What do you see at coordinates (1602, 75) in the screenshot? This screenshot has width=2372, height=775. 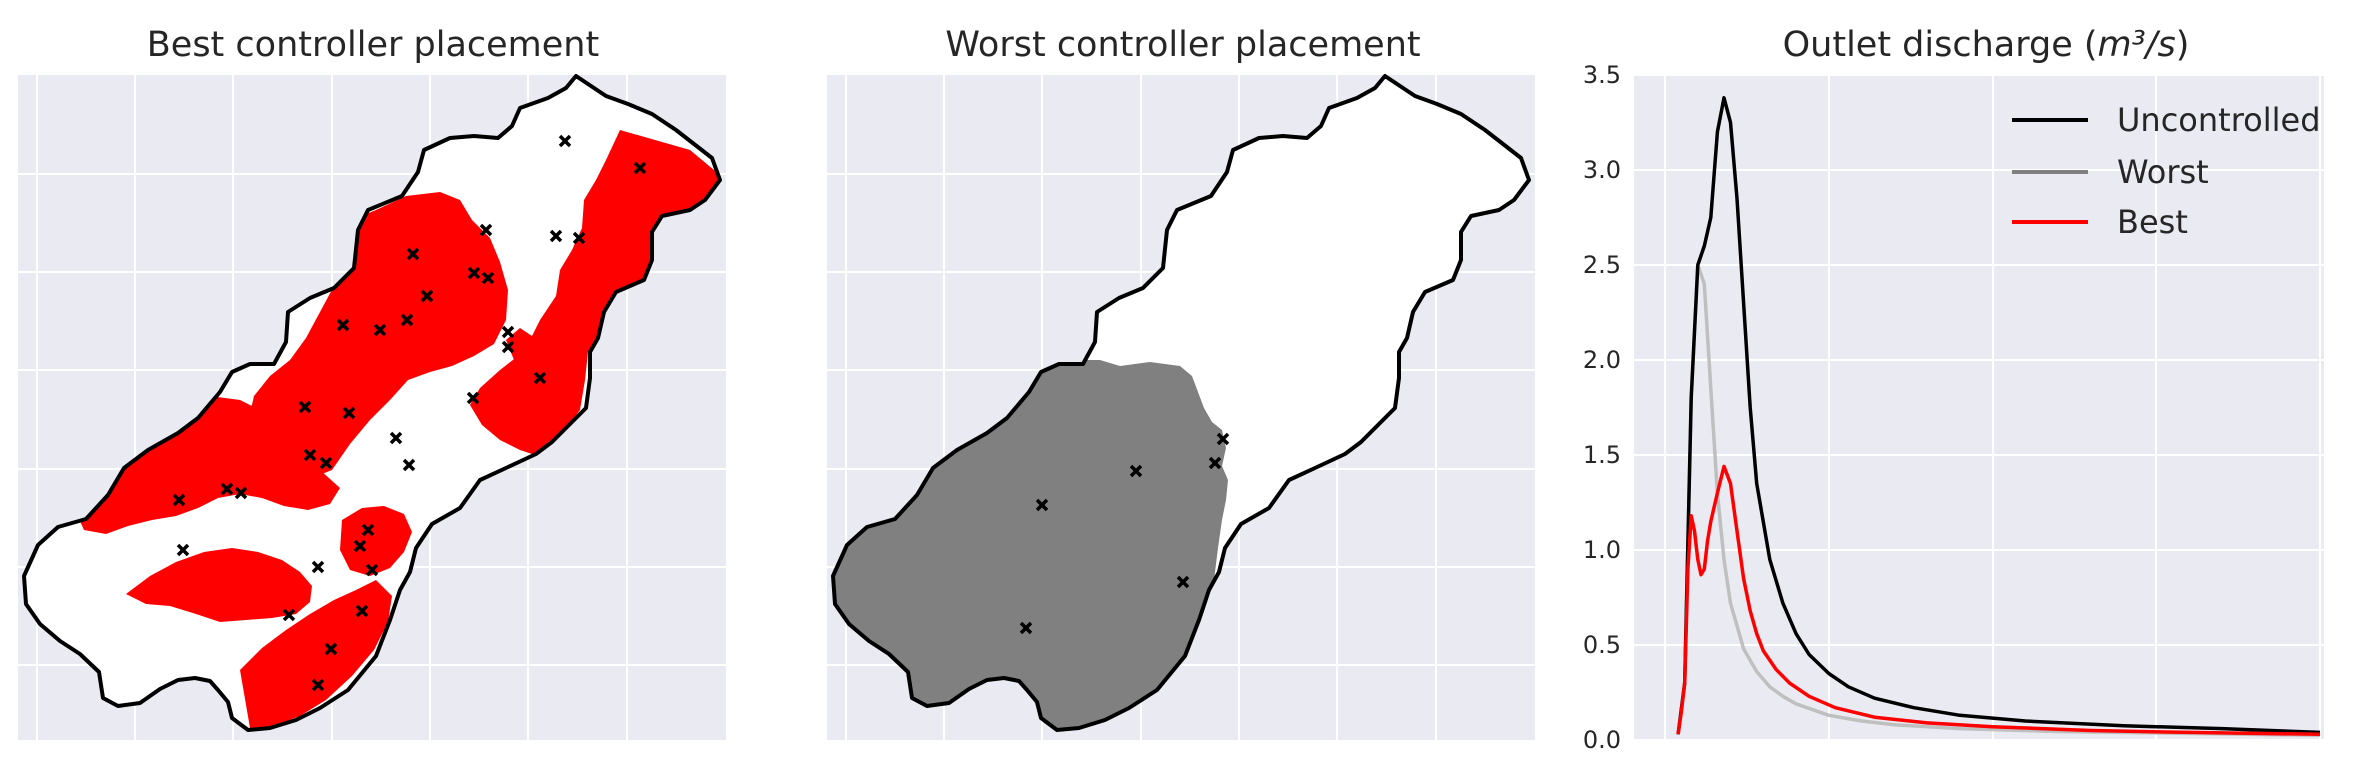 I see `y-tick-label: 3.5` at bounding box center [1602, 75].